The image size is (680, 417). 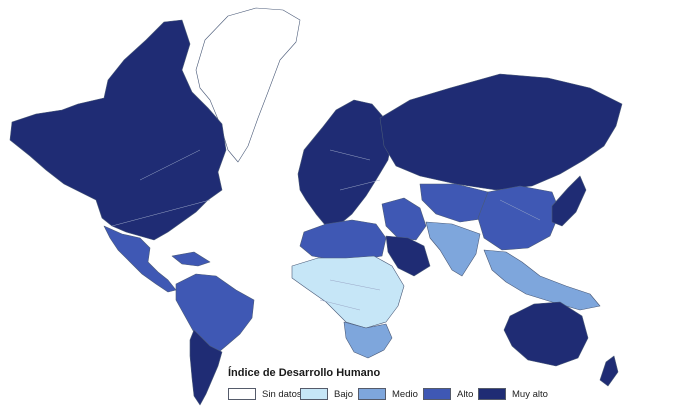 What do you see at coordinates (465, 394) in the screenshot?
I see `legend-label: Alto` at bounding box center [465, 394].